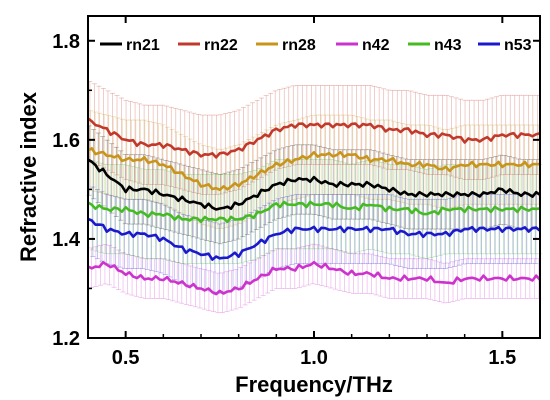  What do you see at coordinates (66, 141) in the screenshot?
I see `y-tick-label: 1.6` at bounding box center [66, 141].